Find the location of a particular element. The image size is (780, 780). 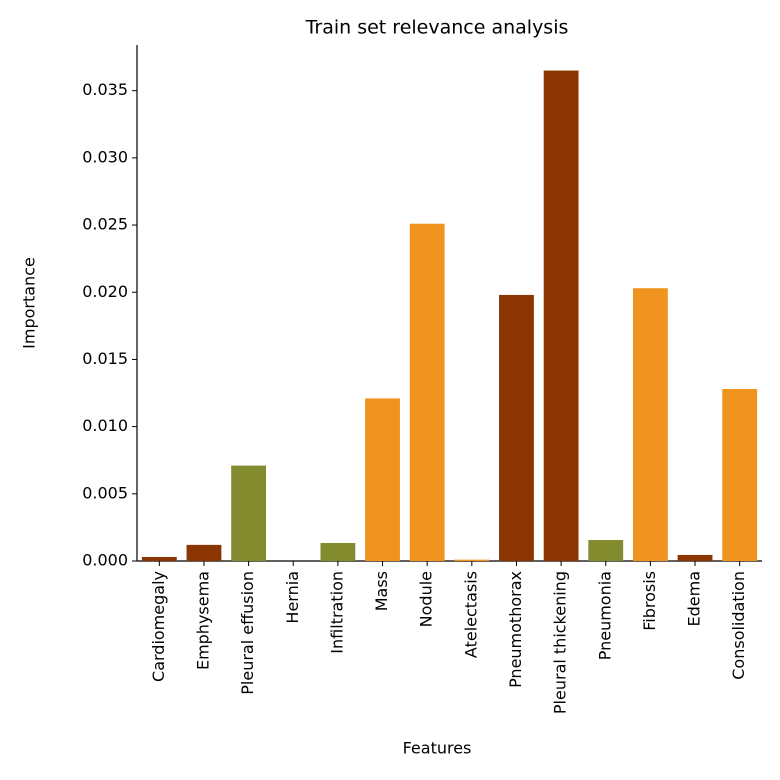

x-tick-label: Edema is located at coordinates (694, 599).